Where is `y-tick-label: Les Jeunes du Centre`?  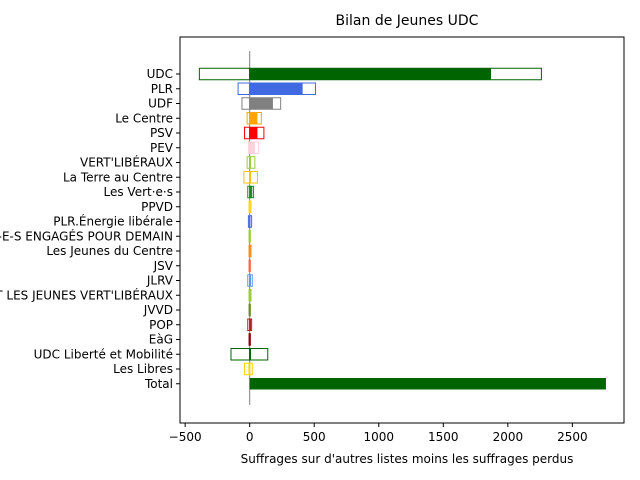 y-tick-label: Les Jeunes du Centre is located at coordinates (109, 251).